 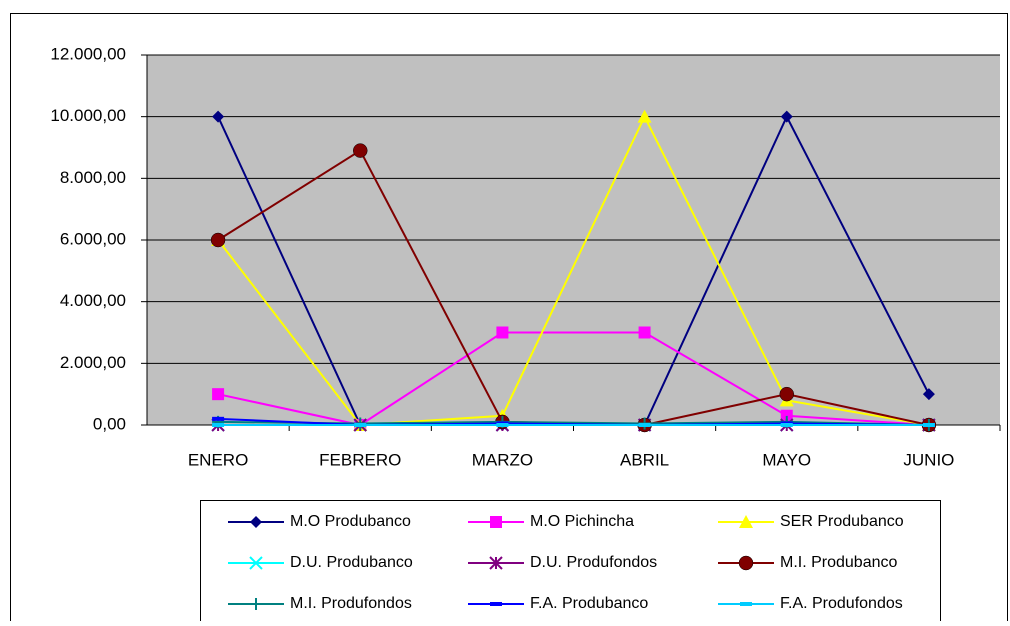 What do you see at coordinates (839, 562) in the screenshot?
I see `legend-label: M.I. Produbanco` at bounding box center [839, 562].